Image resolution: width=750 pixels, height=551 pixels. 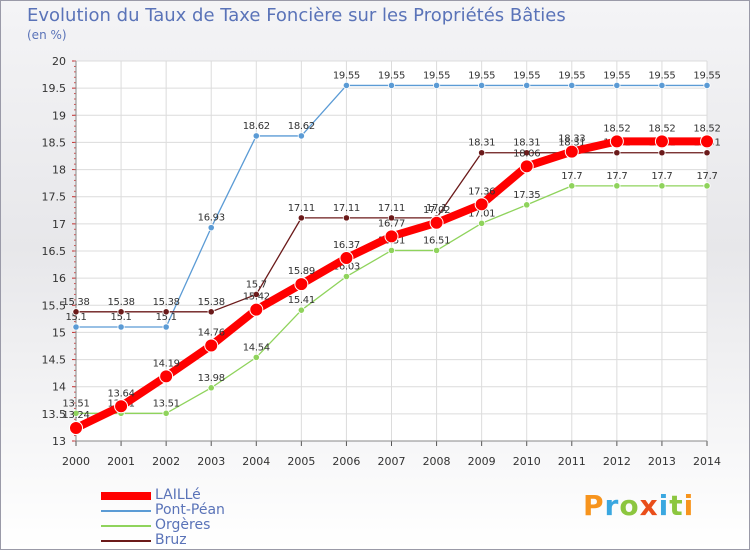 I want to click on legend-swatch-bruz, so click(x=126, y=541).